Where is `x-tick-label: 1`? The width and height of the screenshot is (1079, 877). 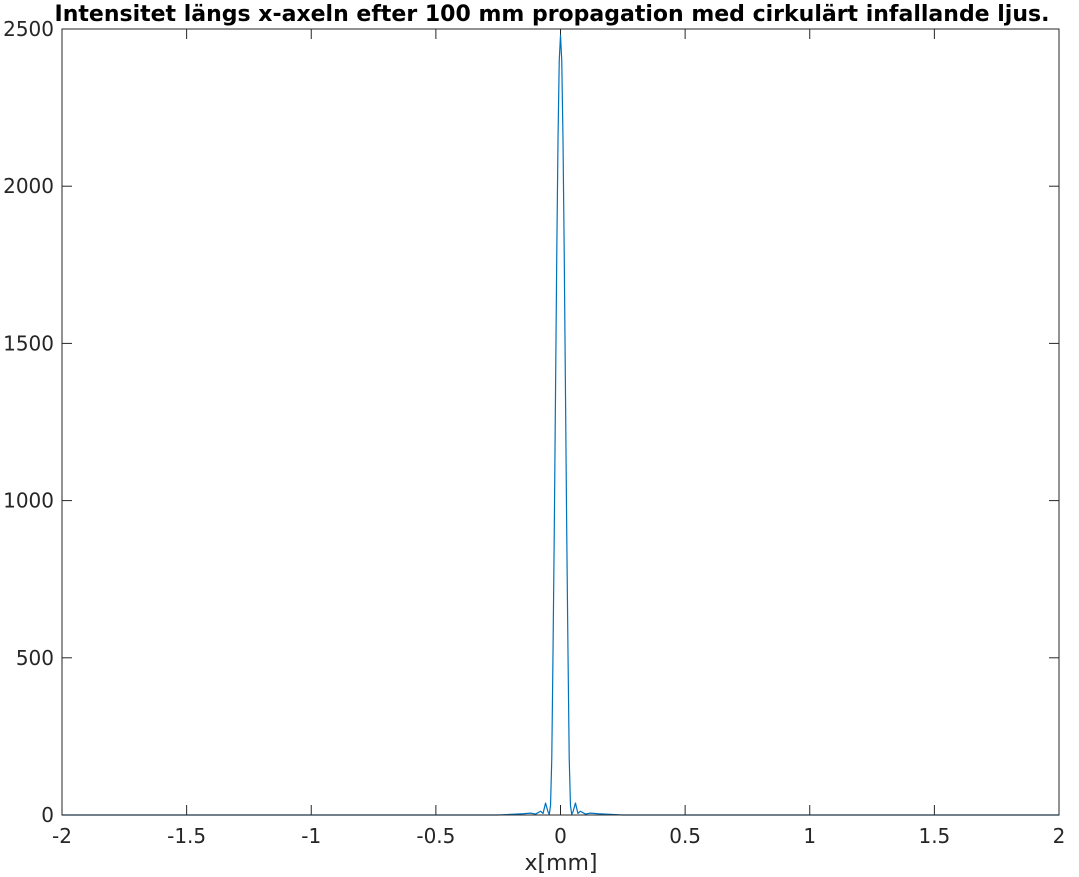 x-tick-label: 1 is located at coordinates (809, 836).